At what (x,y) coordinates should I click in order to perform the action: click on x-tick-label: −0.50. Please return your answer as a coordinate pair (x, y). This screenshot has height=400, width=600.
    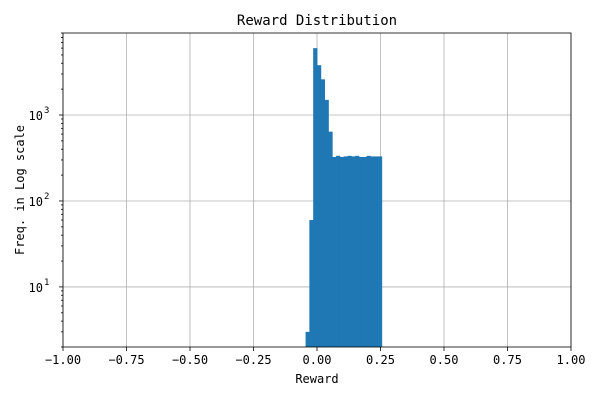
    Looking at the image, I should click on (190, 360).